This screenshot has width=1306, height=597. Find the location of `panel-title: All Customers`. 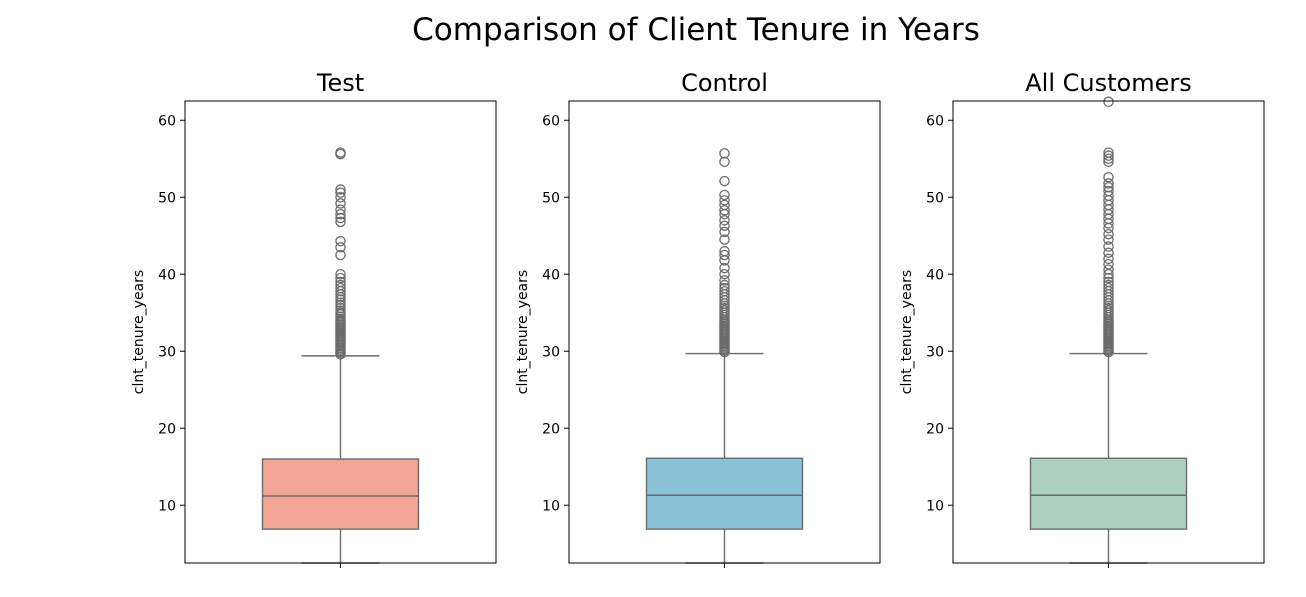

panel-title: All Customers is located at coordinates (1108, 83).